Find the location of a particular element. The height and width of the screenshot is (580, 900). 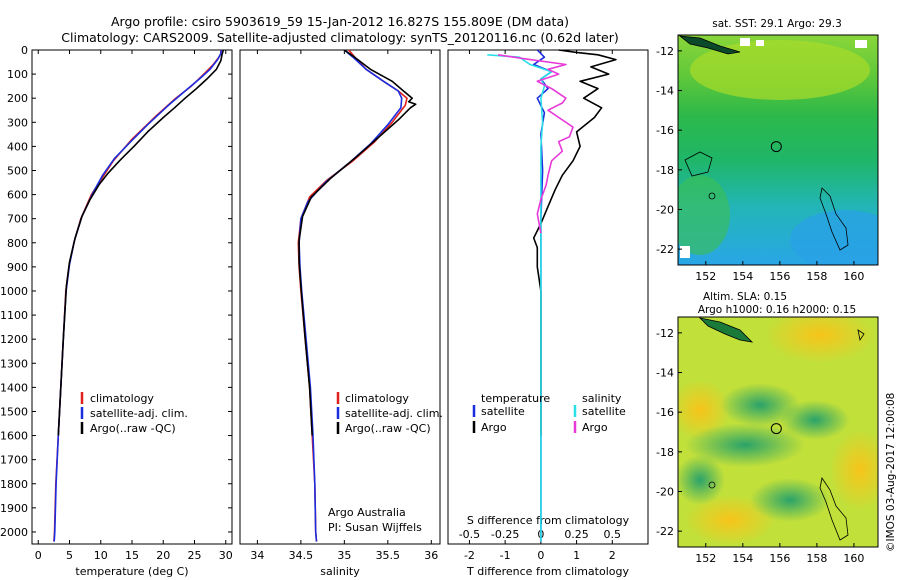

s-diff-tick-label: -0.5 is located at coordinates (469, 534).